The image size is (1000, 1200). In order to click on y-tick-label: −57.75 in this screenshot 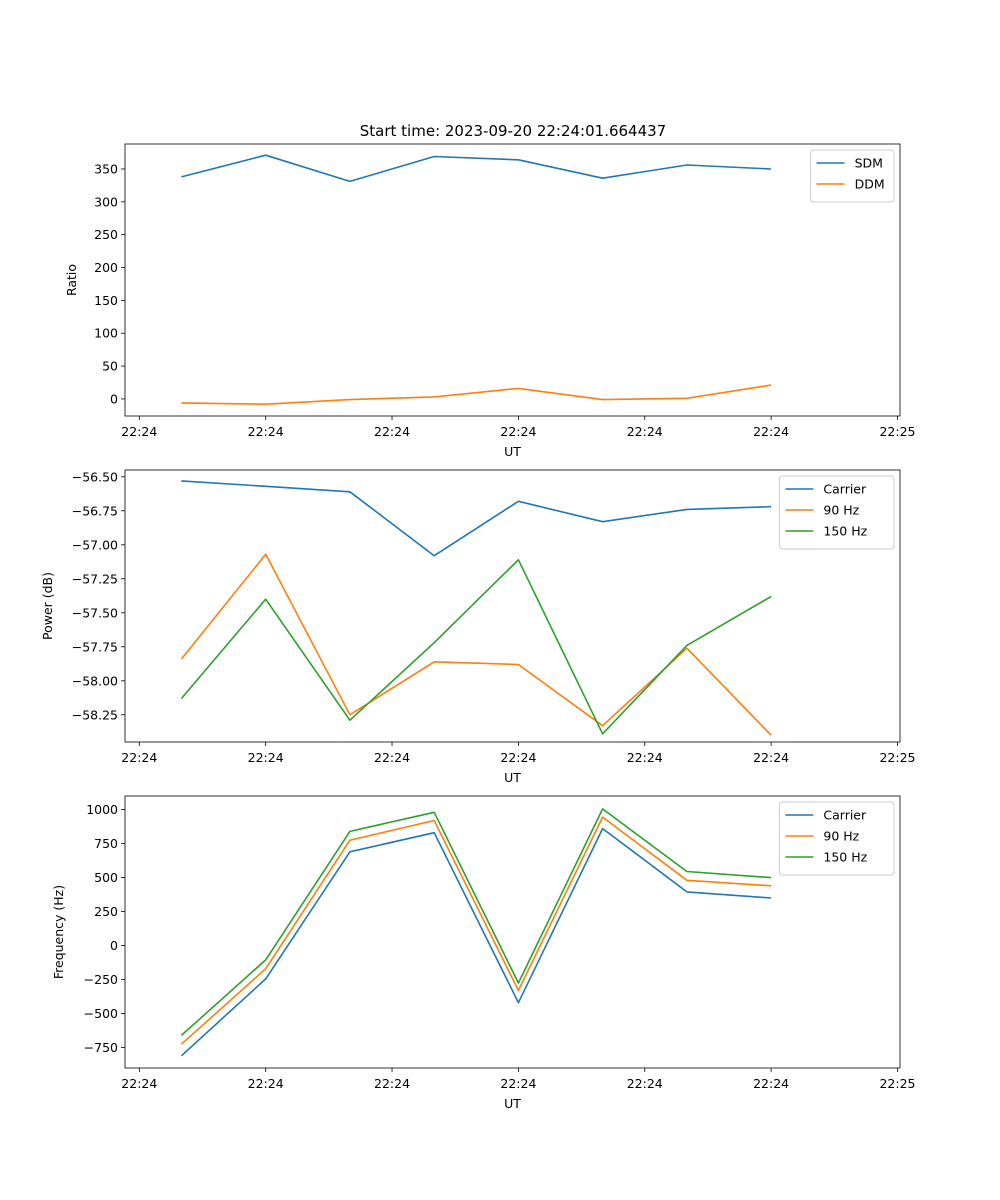, I will do `click(95, 646)`.